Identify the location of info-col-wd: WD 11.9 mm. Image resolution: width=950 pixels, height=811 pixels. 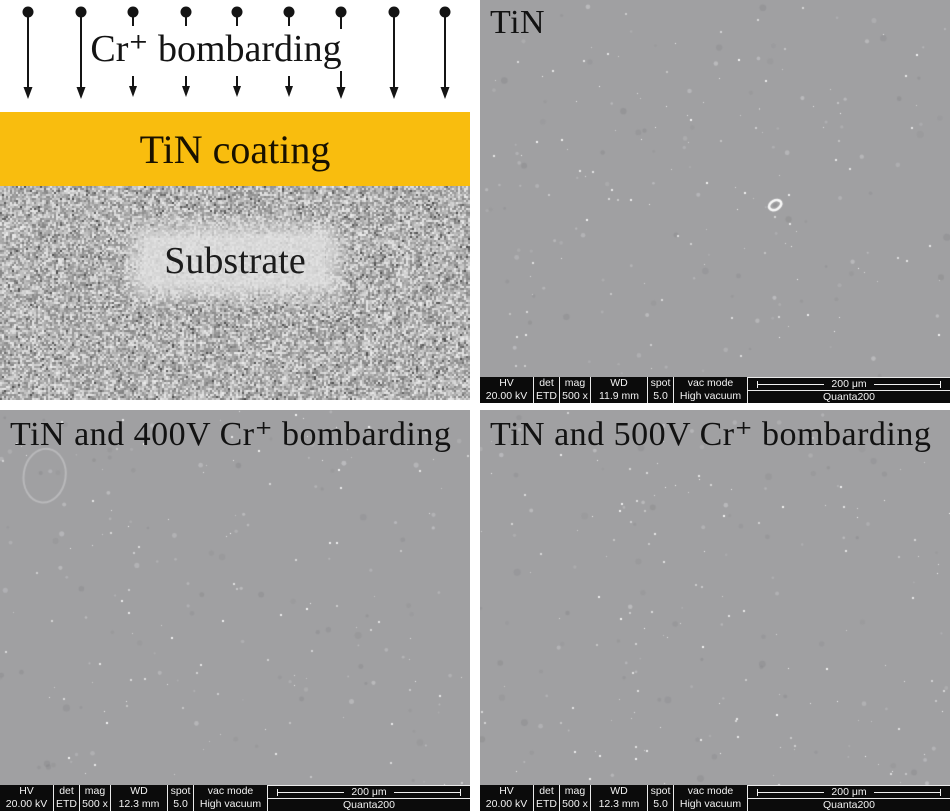
(618, 390).